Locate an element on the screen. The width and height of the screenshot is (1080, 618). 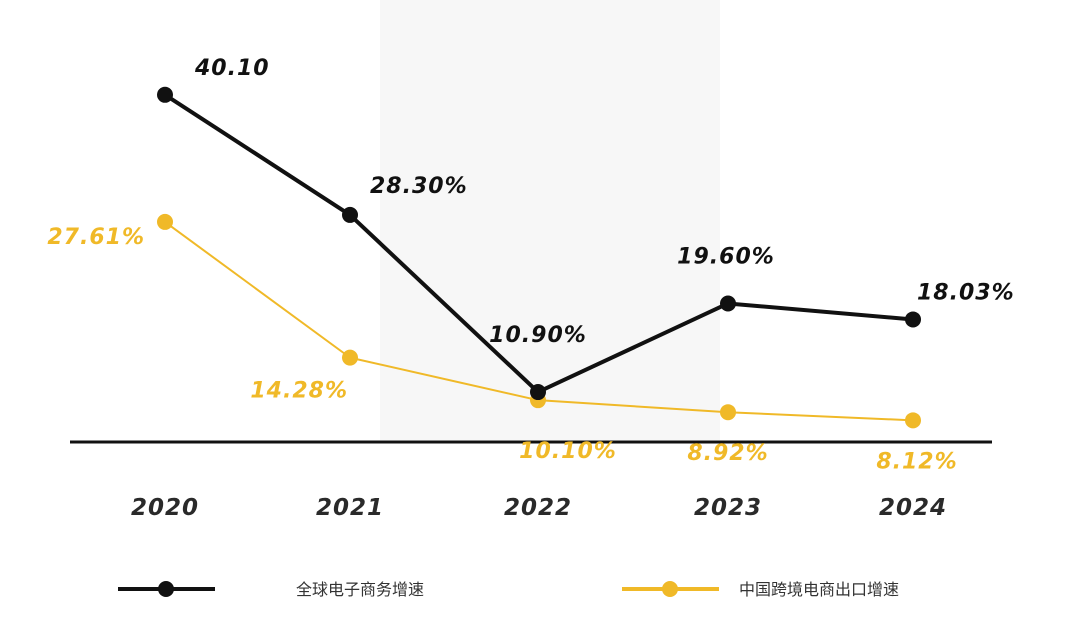
x-tick-label: 2023 is located at coordinates (728, 508).